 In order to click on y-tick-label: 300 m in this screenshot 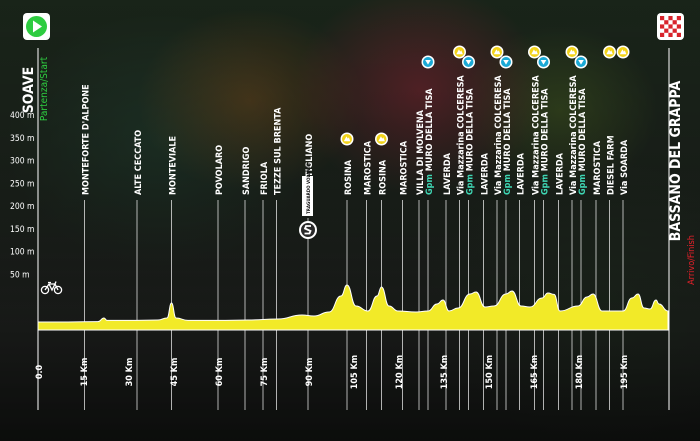, I will do `click(22, 162)`.